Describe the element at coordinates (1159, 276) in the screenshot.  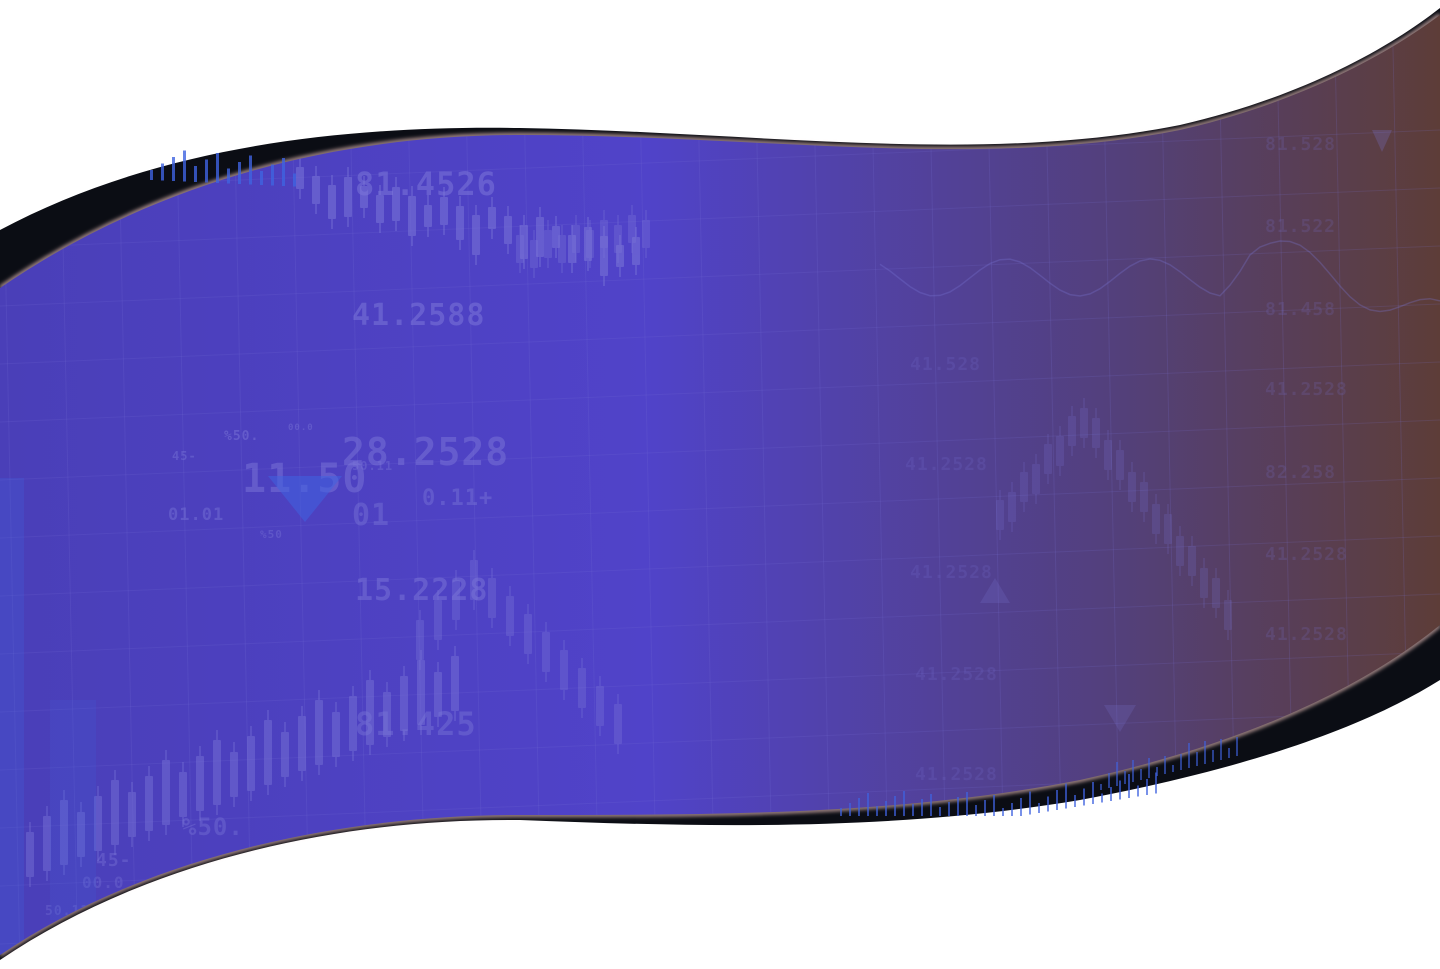
I see `line-chart` at that location.